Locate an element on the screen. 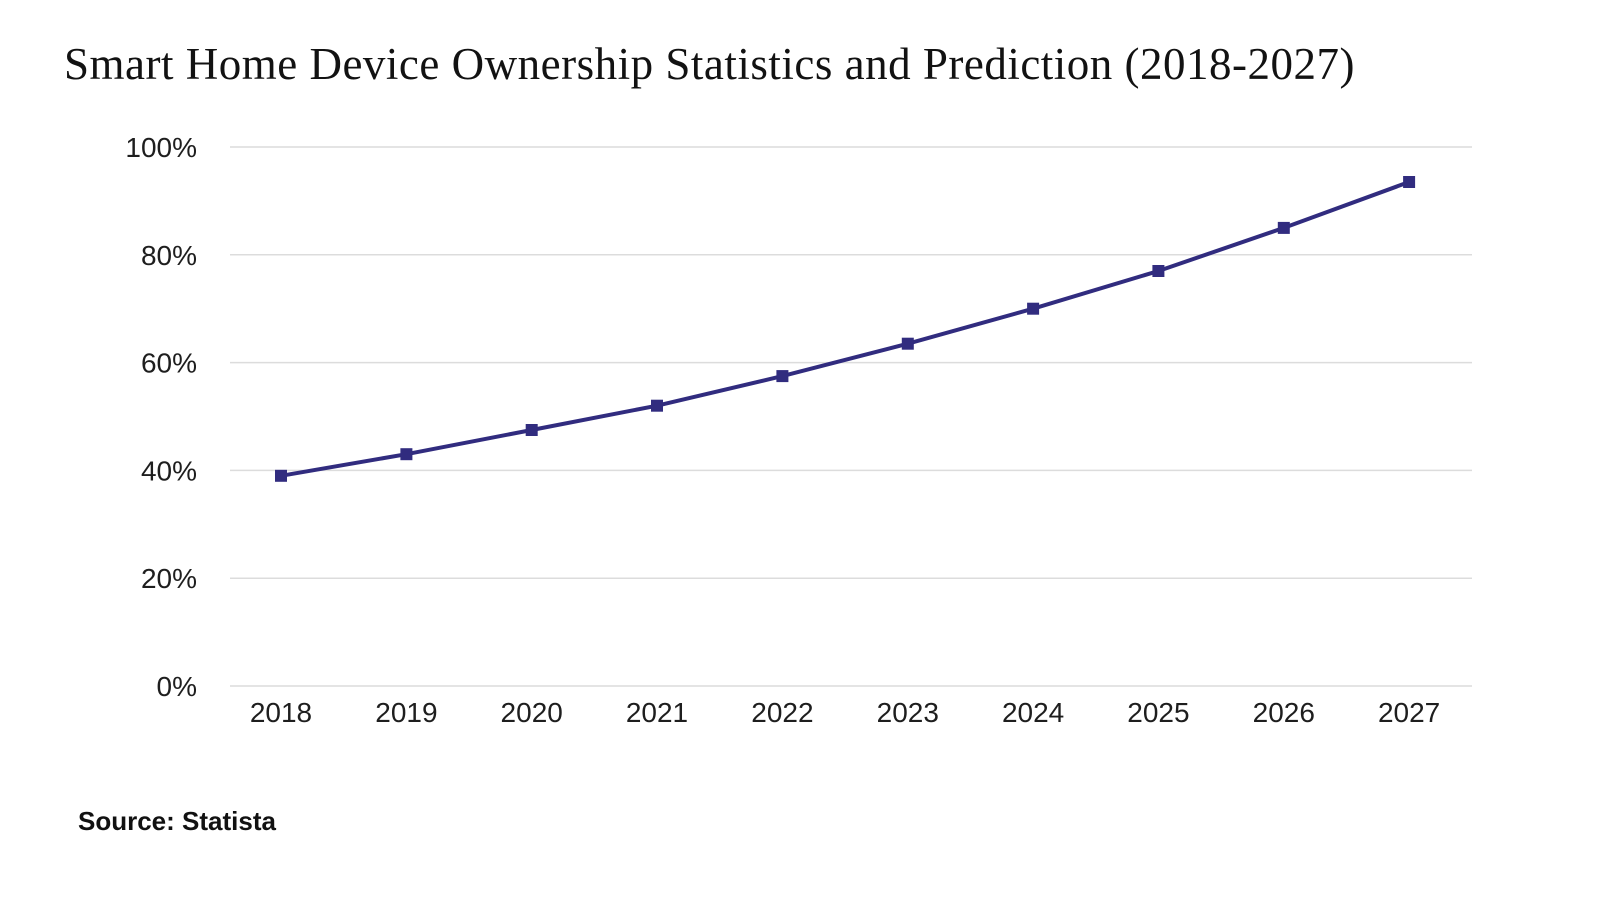 Image resolution: width=1600 pixels, height=900 pixels. x-axis-tick-label: 2024 is located at coordinates (1033, 712).